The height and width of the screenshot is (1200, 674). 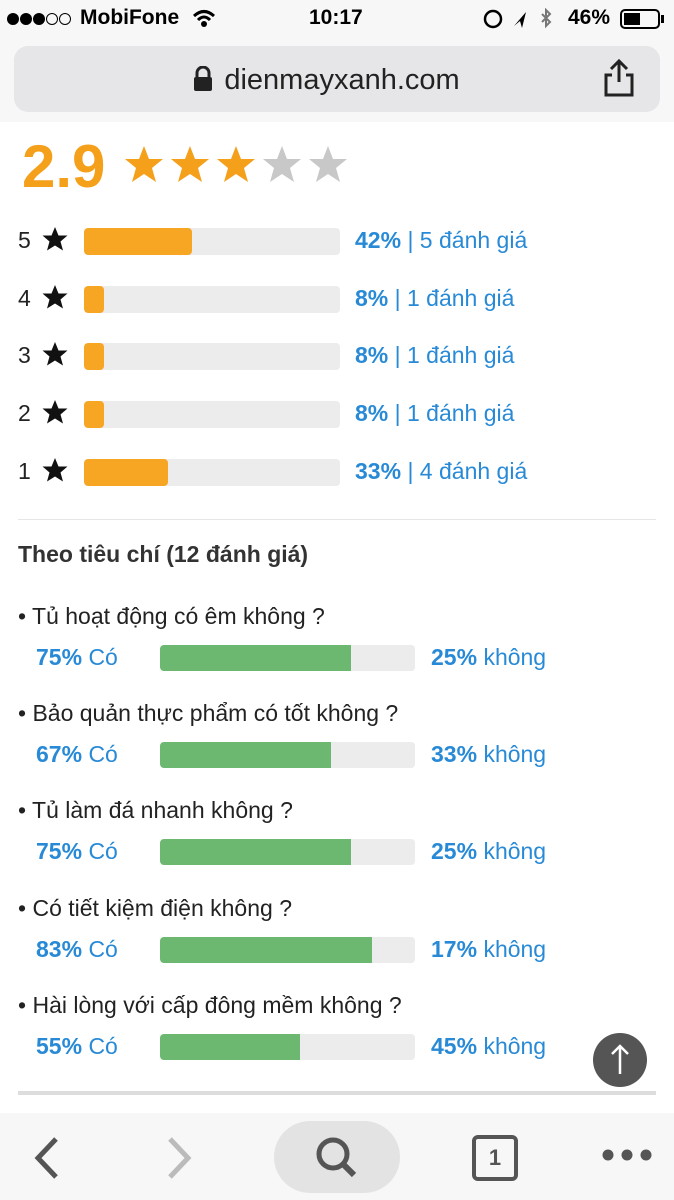 I want to click on yes-text: 55% Có, so click(x=77, y=1046).